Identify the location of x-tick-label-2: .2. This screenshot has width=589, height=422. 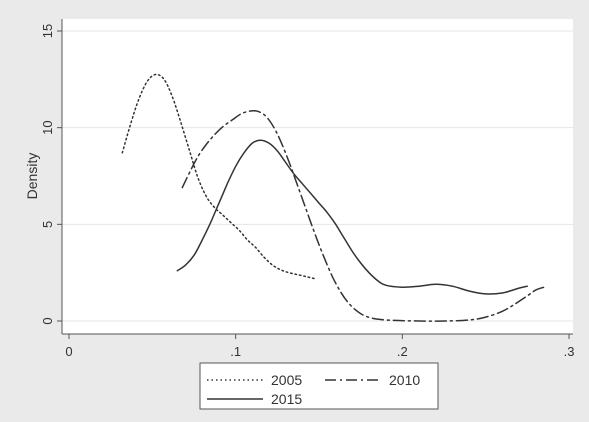
(402, 351).